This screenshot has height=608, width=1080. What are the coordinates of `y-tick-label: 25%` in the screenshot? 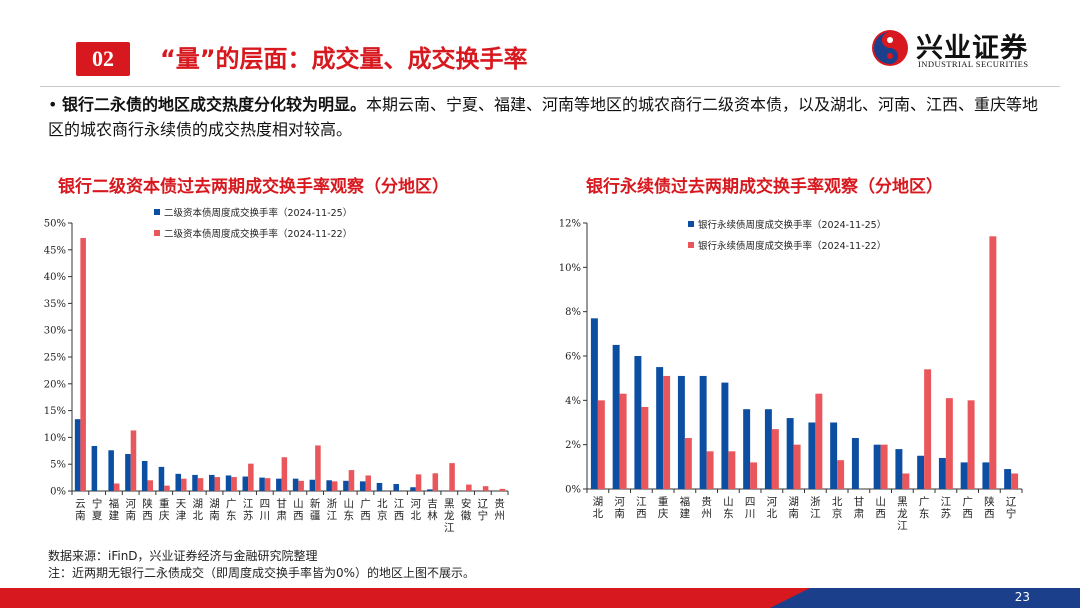 It's located at (55, 358).